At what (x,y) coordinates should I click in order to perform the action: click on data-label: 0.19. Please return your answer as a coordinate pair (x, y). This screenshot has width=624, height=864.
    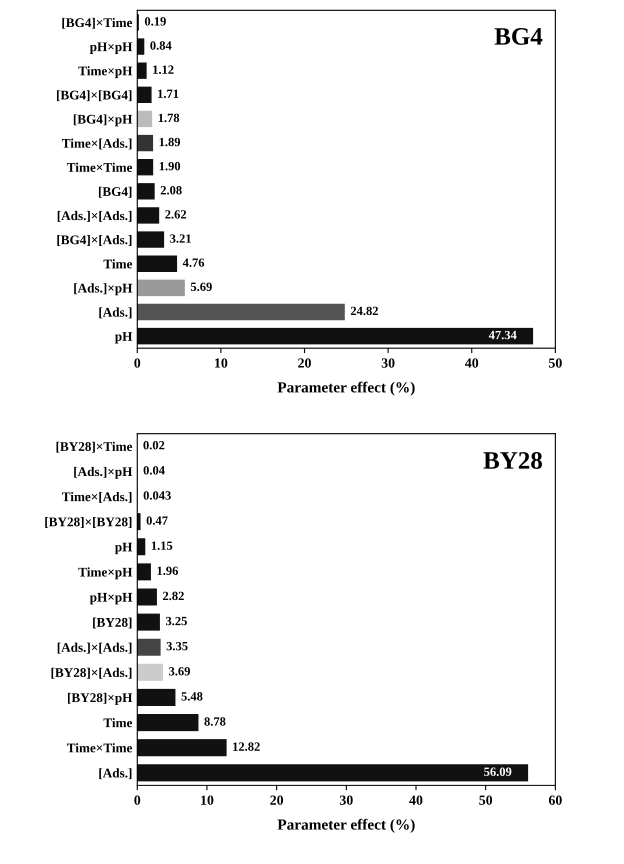
    Looking at the image, I should click on (155, 21).